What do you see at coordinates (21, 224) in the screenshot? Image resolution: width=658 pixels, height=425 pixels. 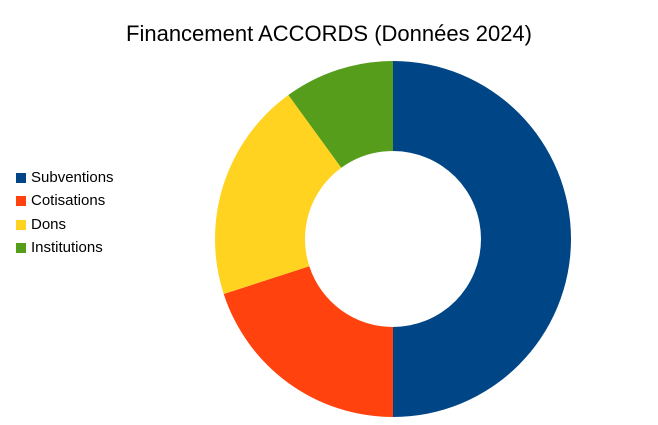 I see `legend-swatch-dons` at bounding box center [21, 224].